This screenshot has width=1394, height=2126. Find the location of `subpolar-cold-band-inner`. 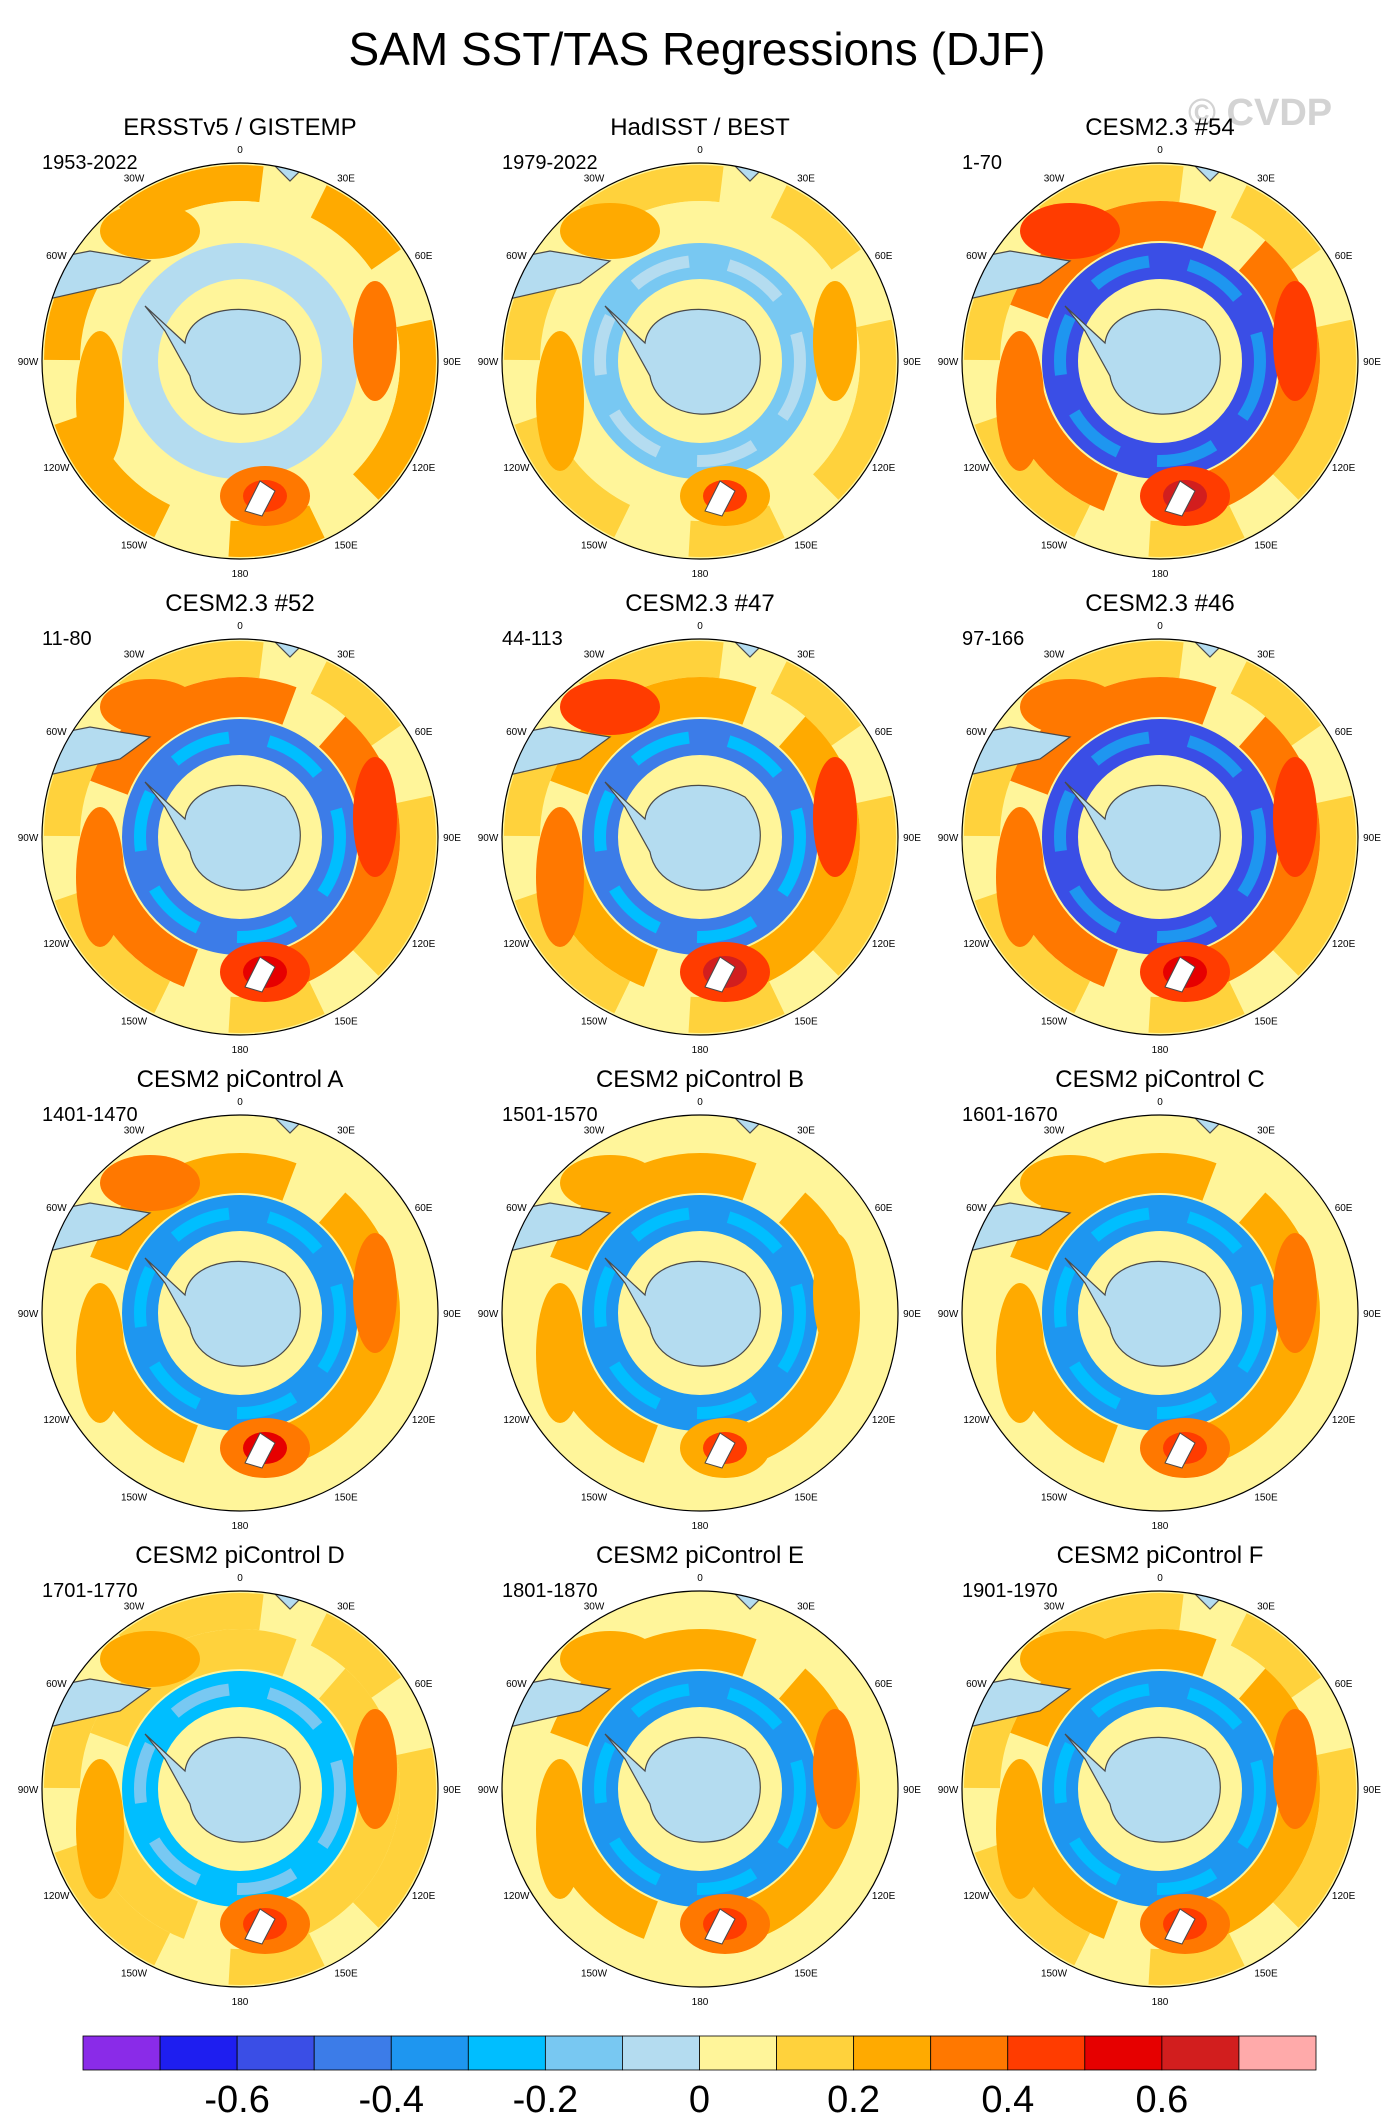

subpolar-cold-band-inner is located at coordinates (700, 837).